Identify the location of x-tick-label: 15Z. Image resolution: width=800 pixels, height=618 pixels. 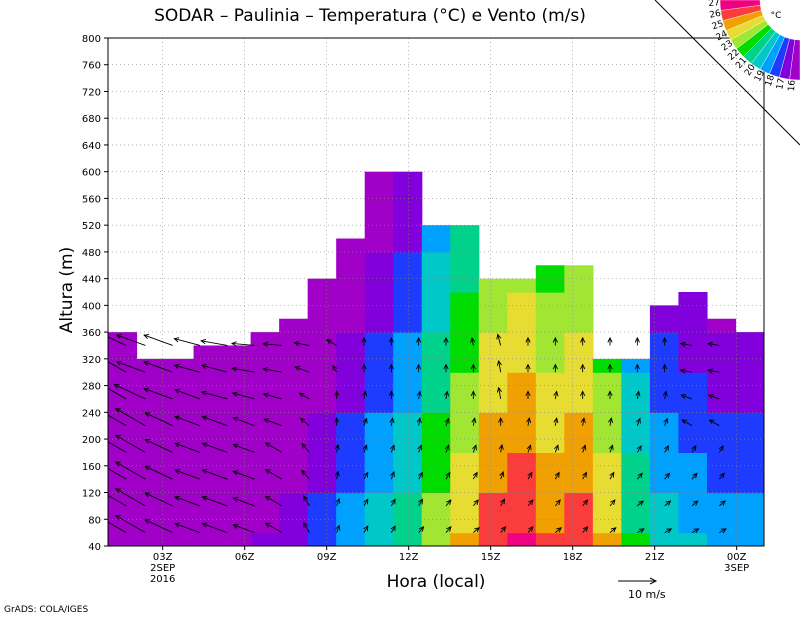
(491, 557).